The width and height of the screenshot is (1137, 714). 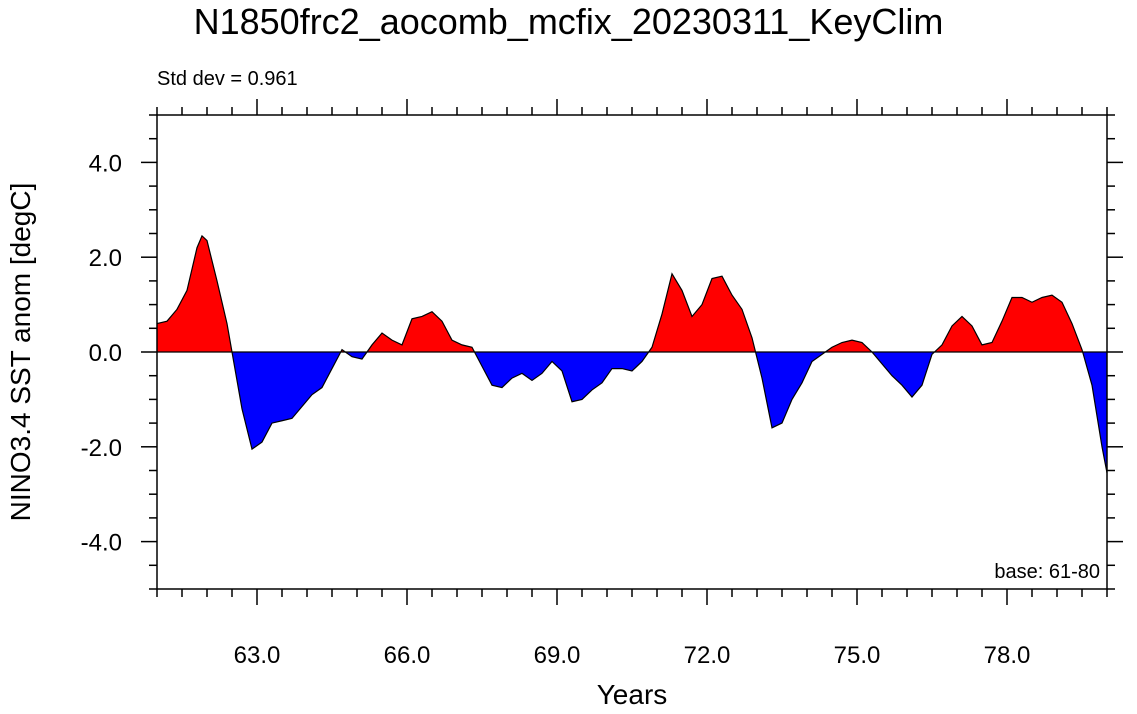 What do you see at coordinates (632, 412) in the screenshot?
I see `negative-anomaly-area` at bounding box center [632, 412].